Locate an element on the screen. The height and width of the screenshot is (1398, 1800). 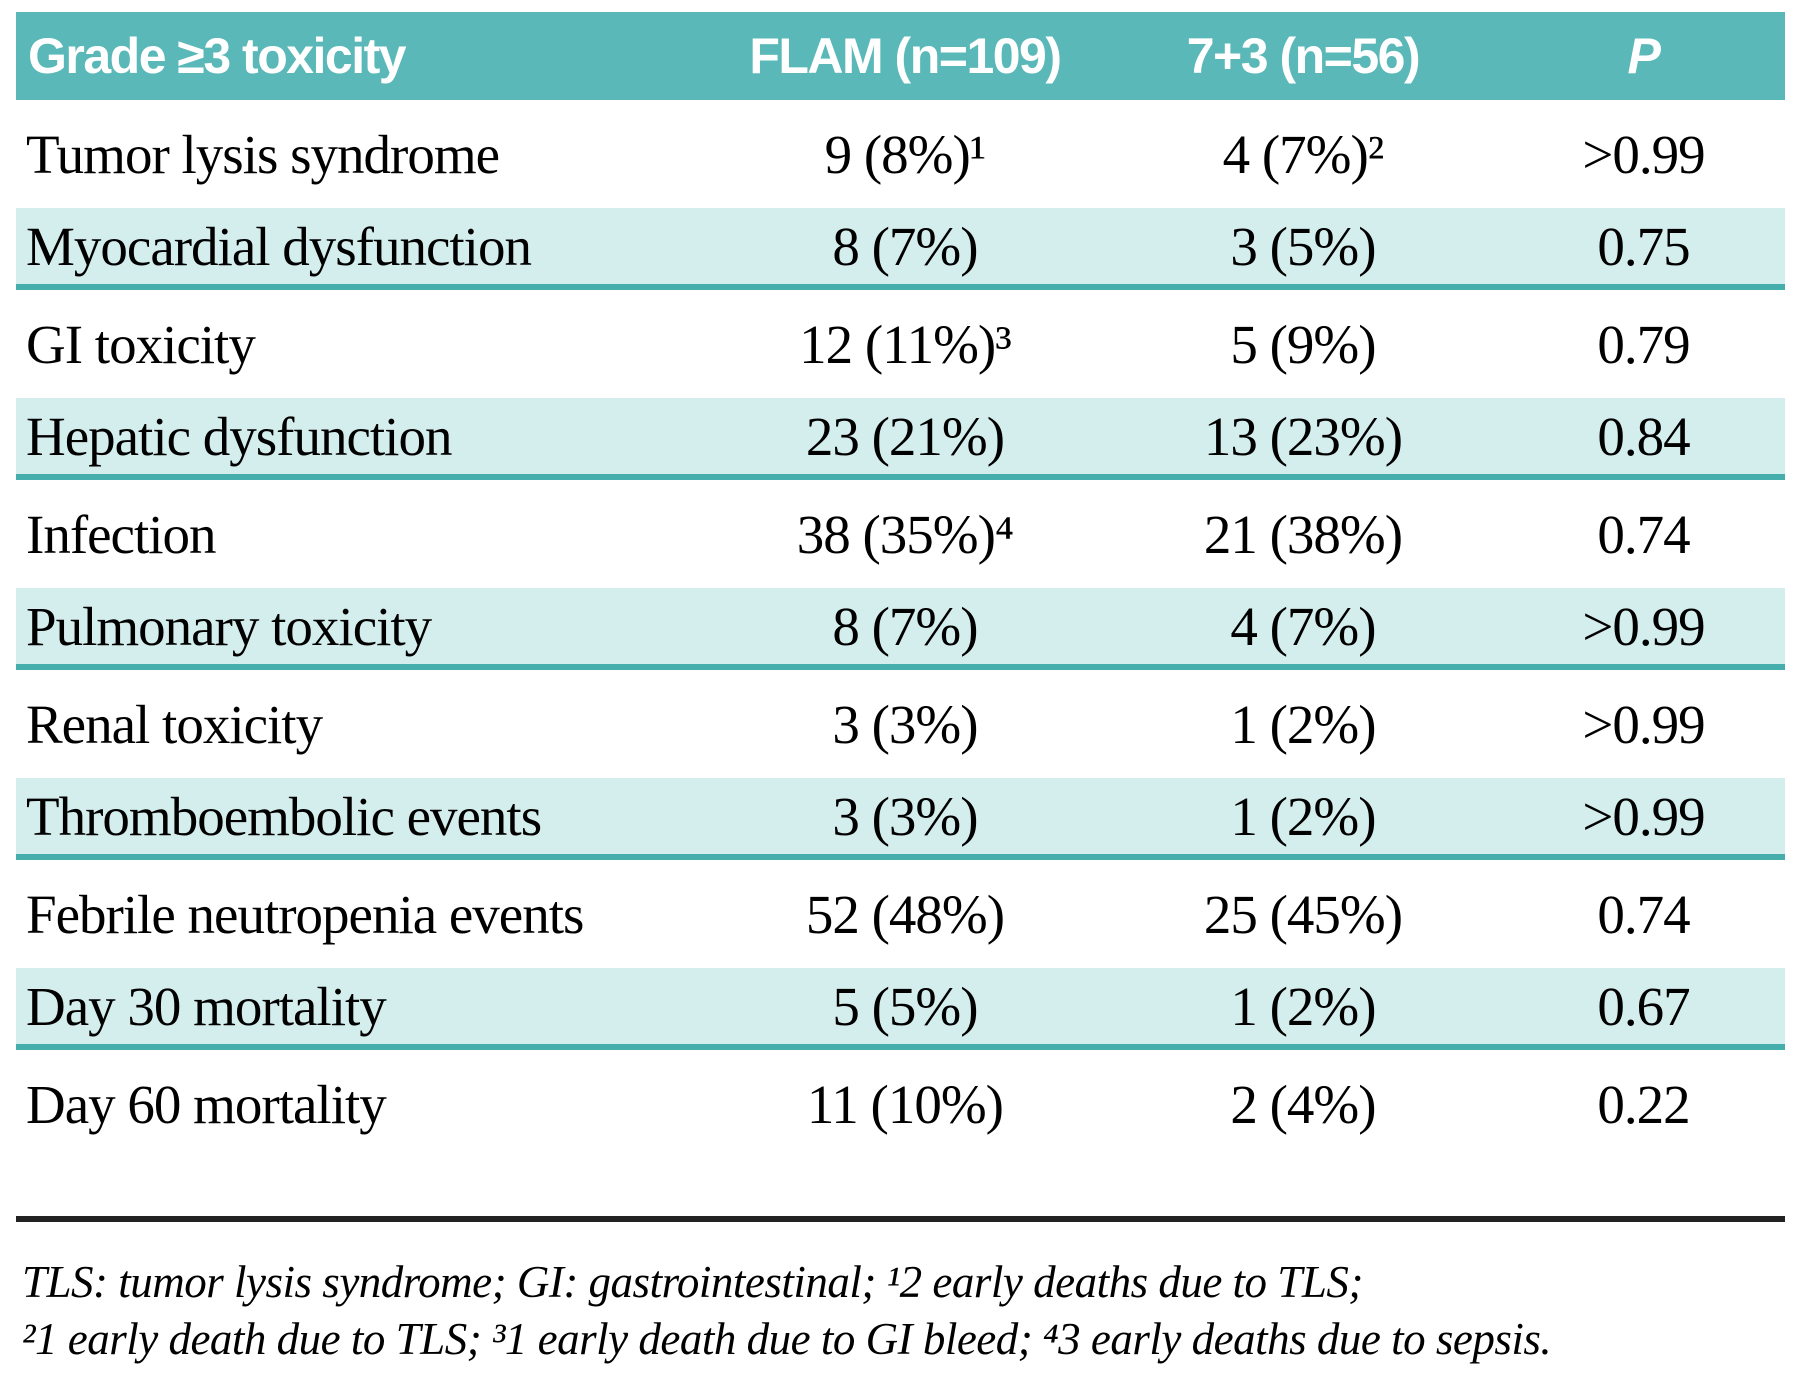
flam-value: 5 (5%) is located at coordinates (904, 1009).